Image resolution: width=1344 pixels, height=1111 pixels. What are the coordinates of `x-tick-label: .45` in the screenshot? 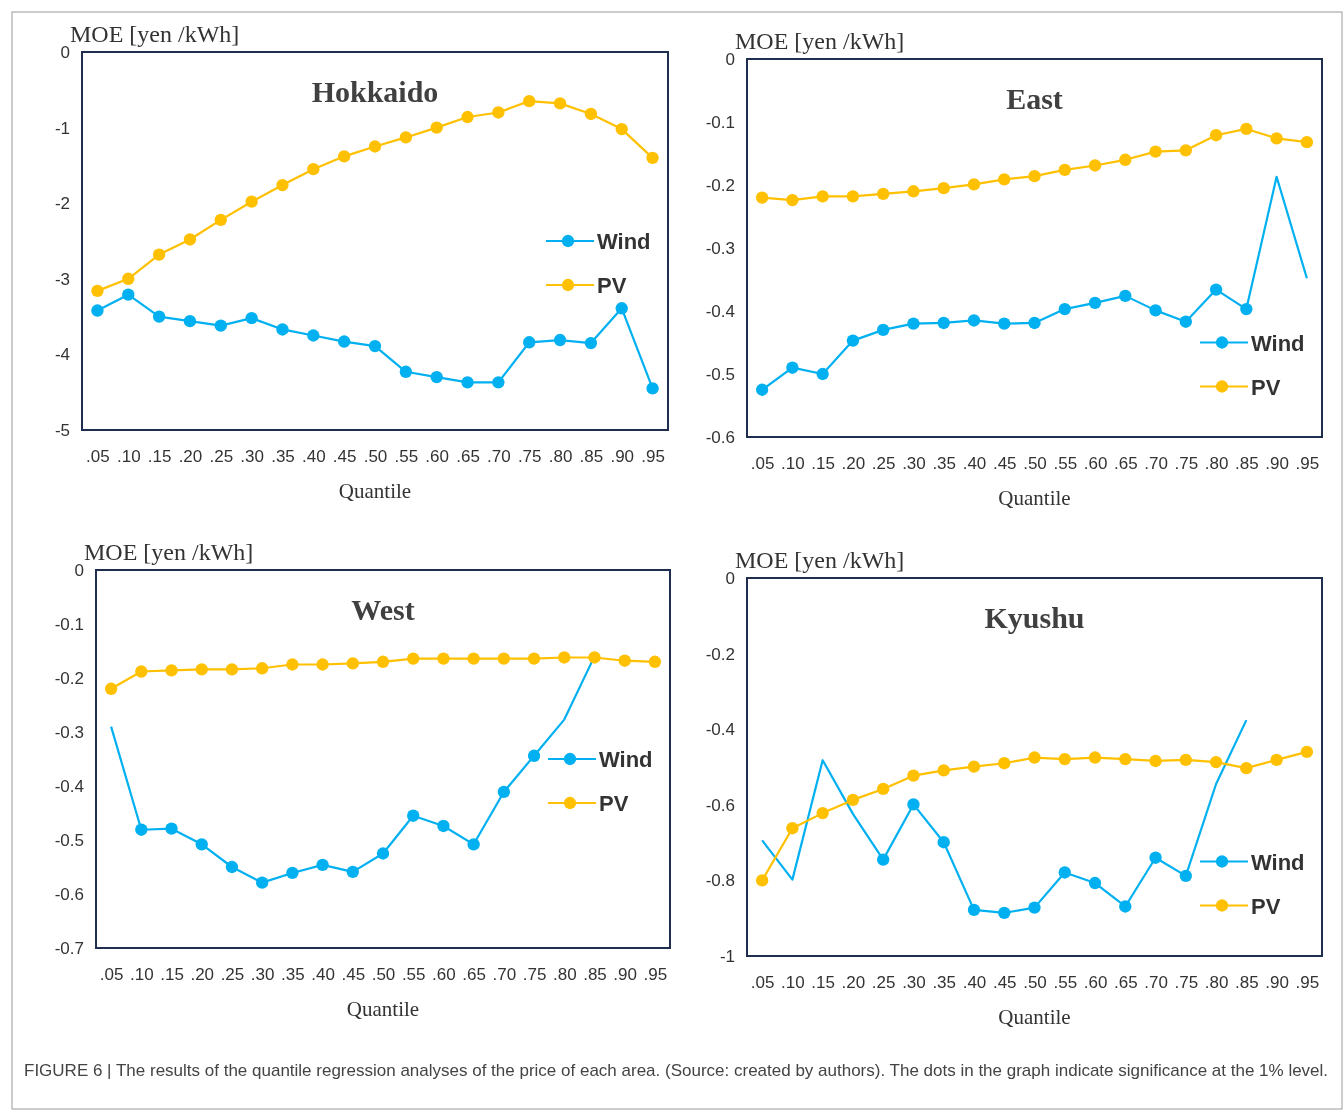 It's located at (344, 457).